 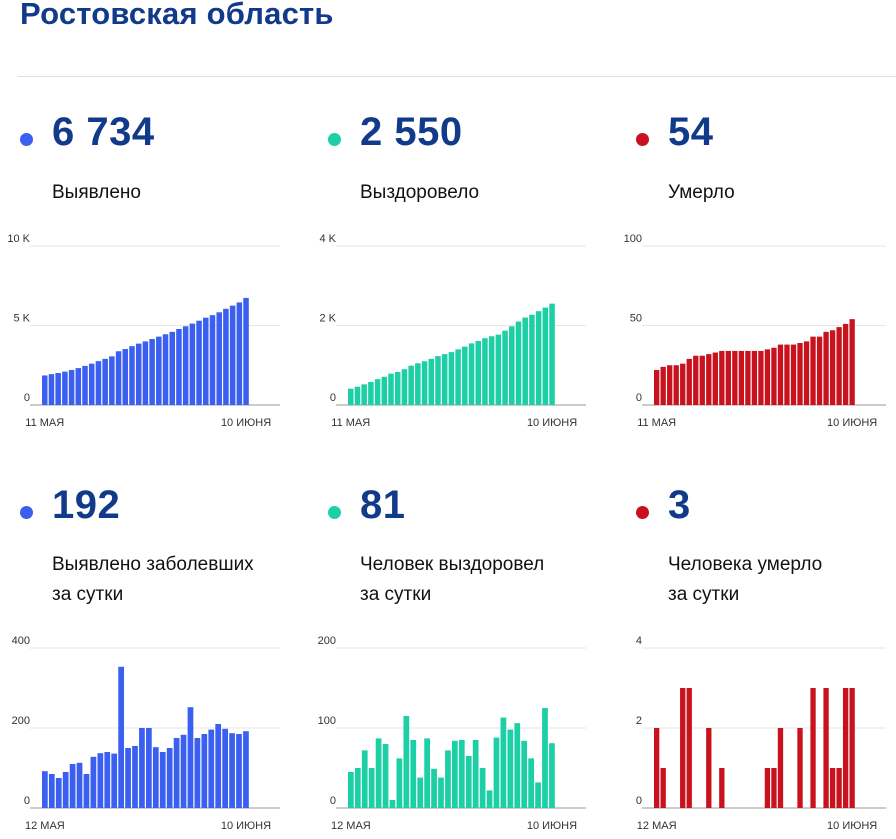 I want to click on chart-recovered-daily: 0 100 200 12 МАЯ 10 ИЮНЯ, so click(x=452, y=733).